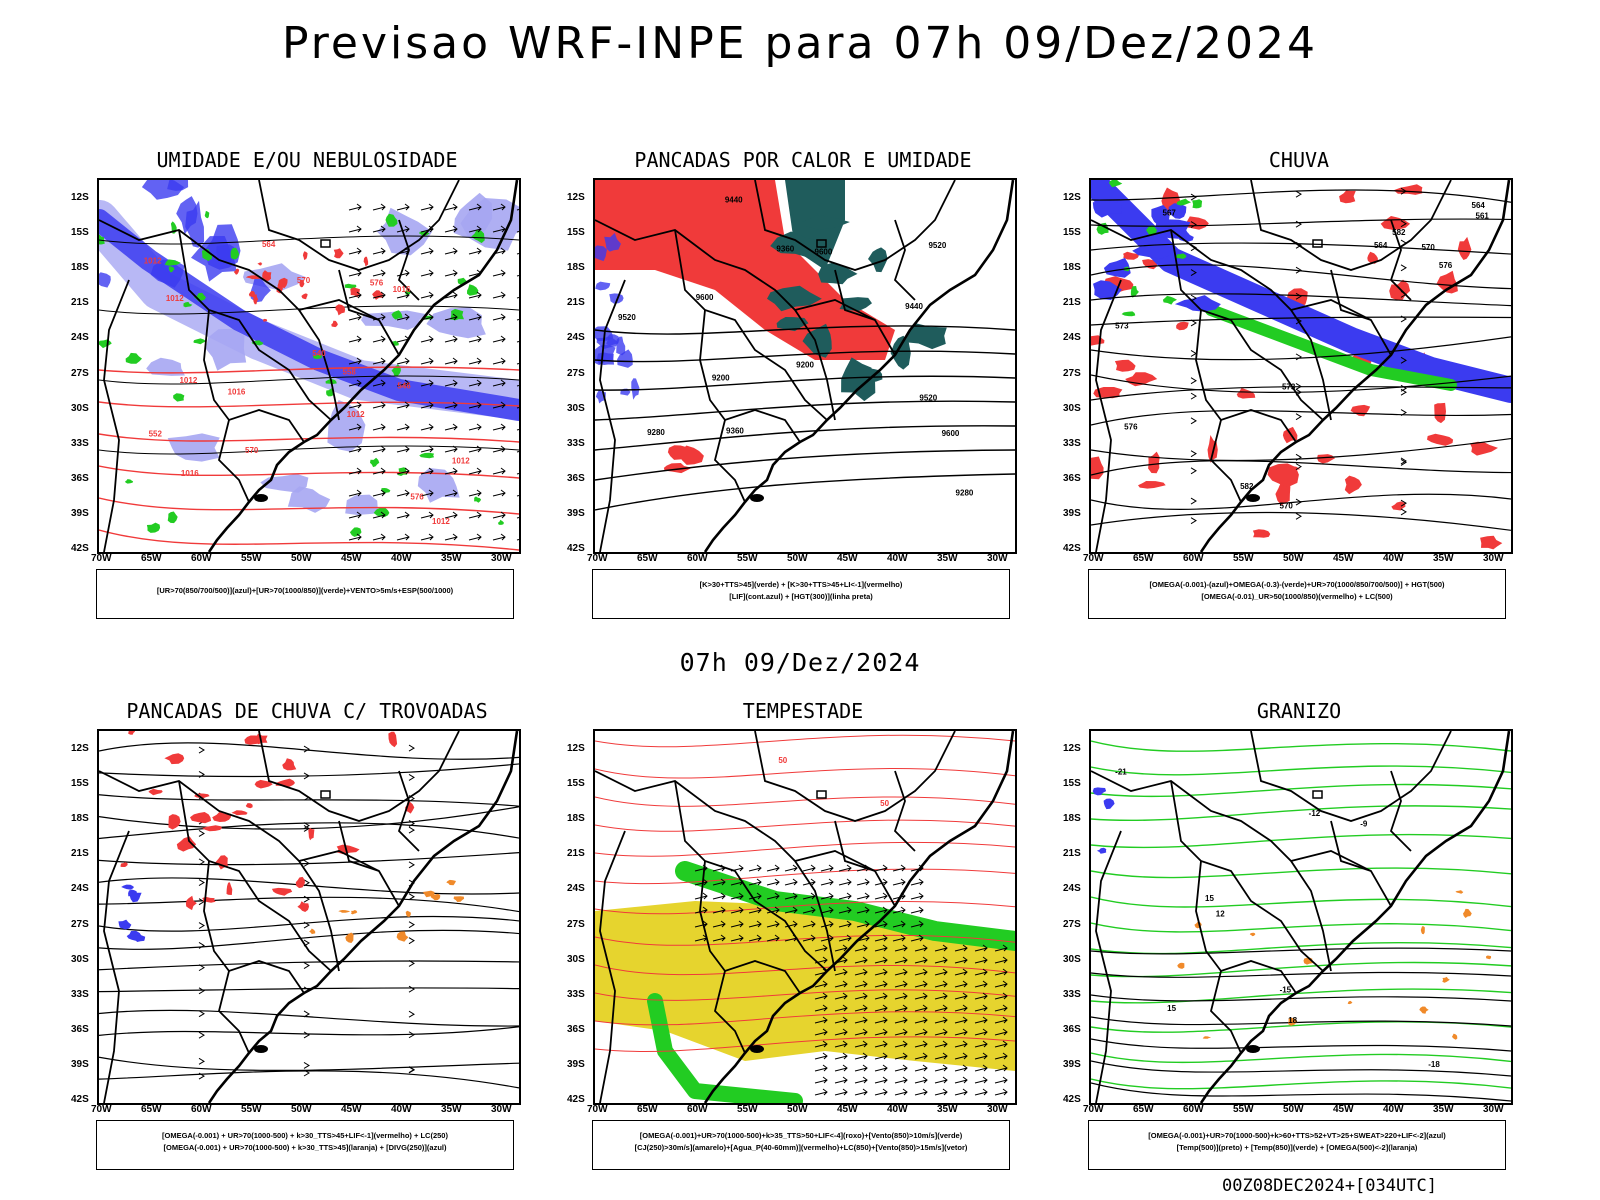  What do you see at coordinates (1301, 1068) in the screenshot?
I see `temperature-500-contour` at bounding box center [1301, 1068].